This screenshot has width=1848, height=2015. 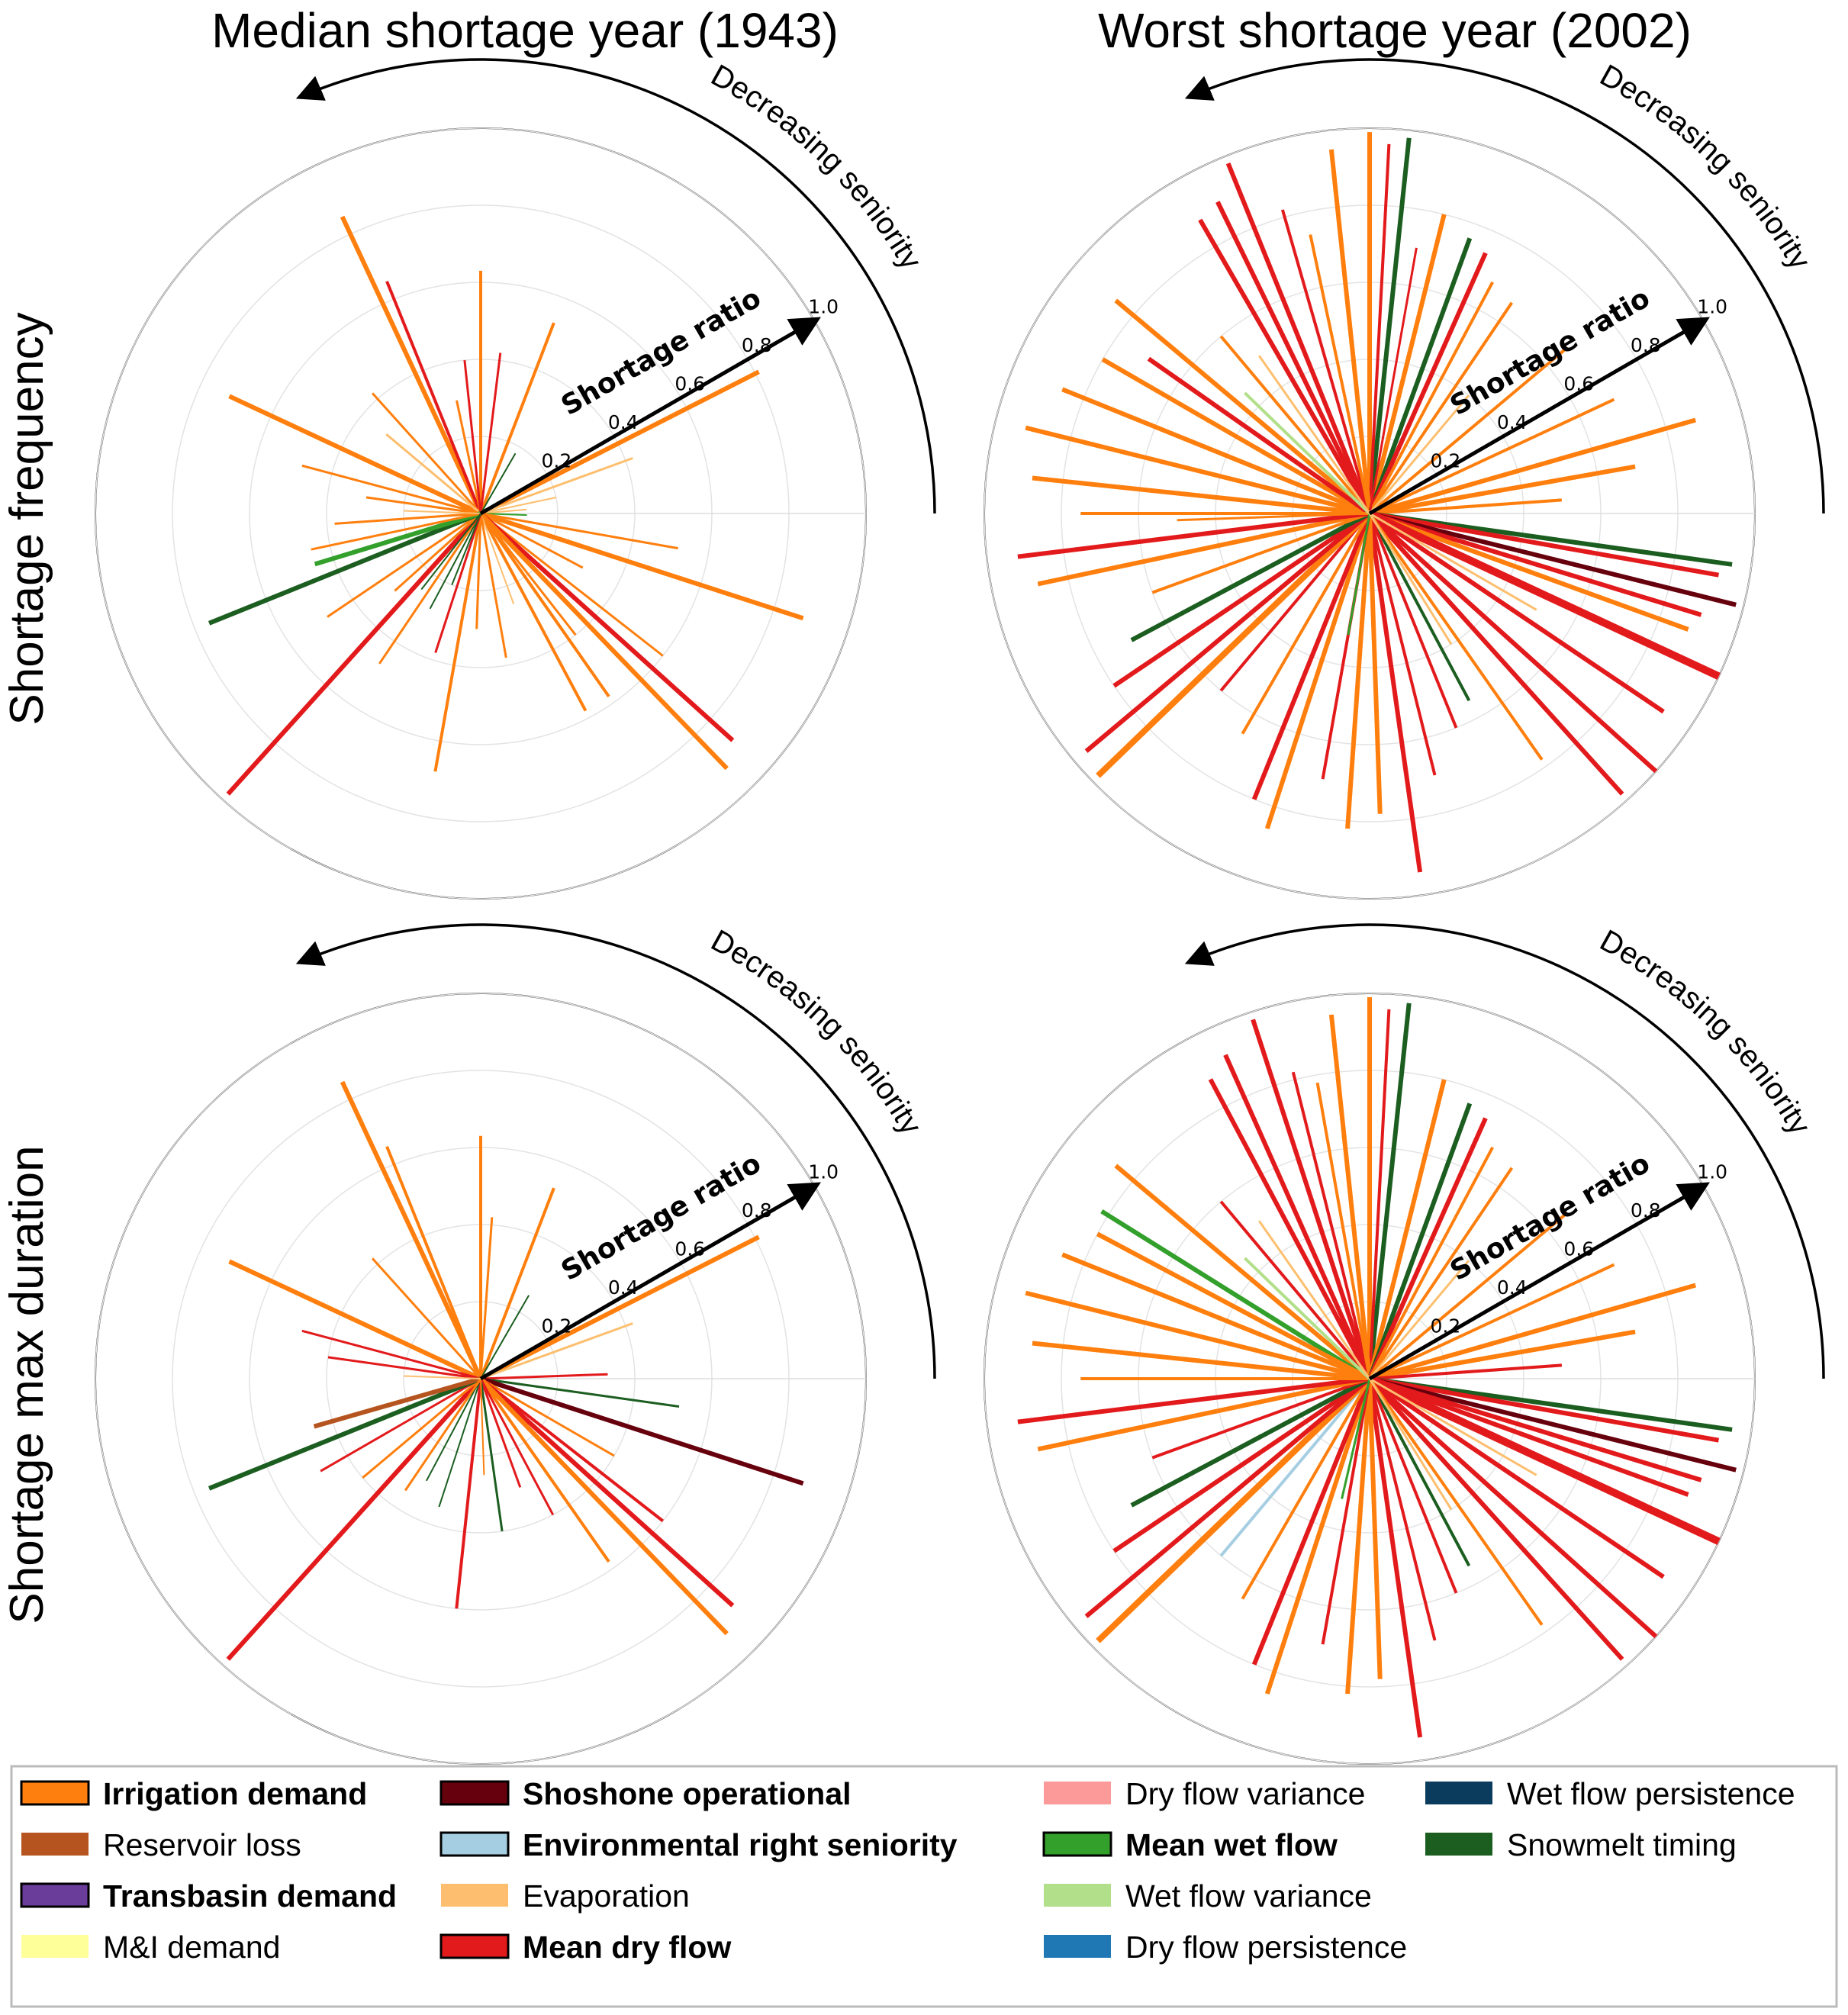 What do you see at coordinates (661, 352) in the screenshot?
I see `shortage-ratio-label: Shortage ratio` at bounding box center [661, 352].